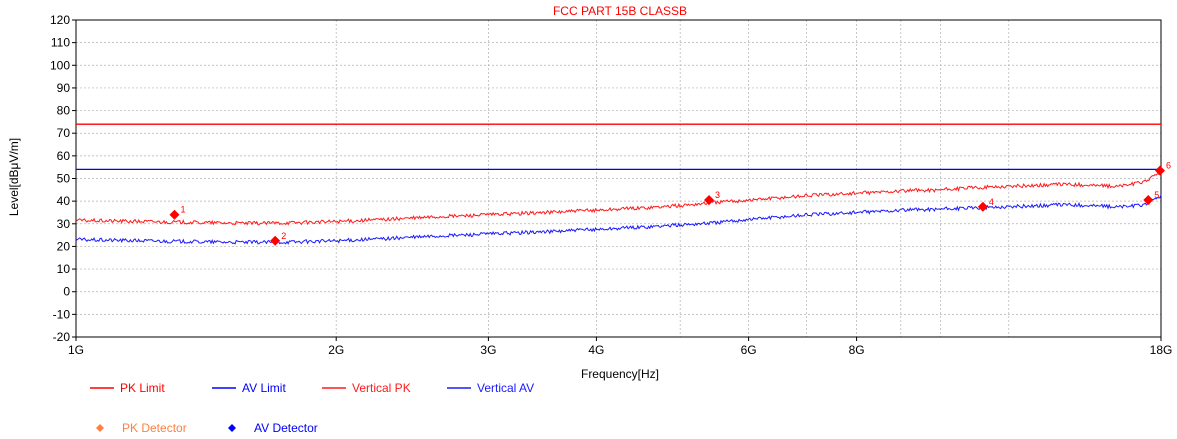  Describe the element at coordinates (283, 236) in the screenshot. I see `marker-label: 2` at that location.